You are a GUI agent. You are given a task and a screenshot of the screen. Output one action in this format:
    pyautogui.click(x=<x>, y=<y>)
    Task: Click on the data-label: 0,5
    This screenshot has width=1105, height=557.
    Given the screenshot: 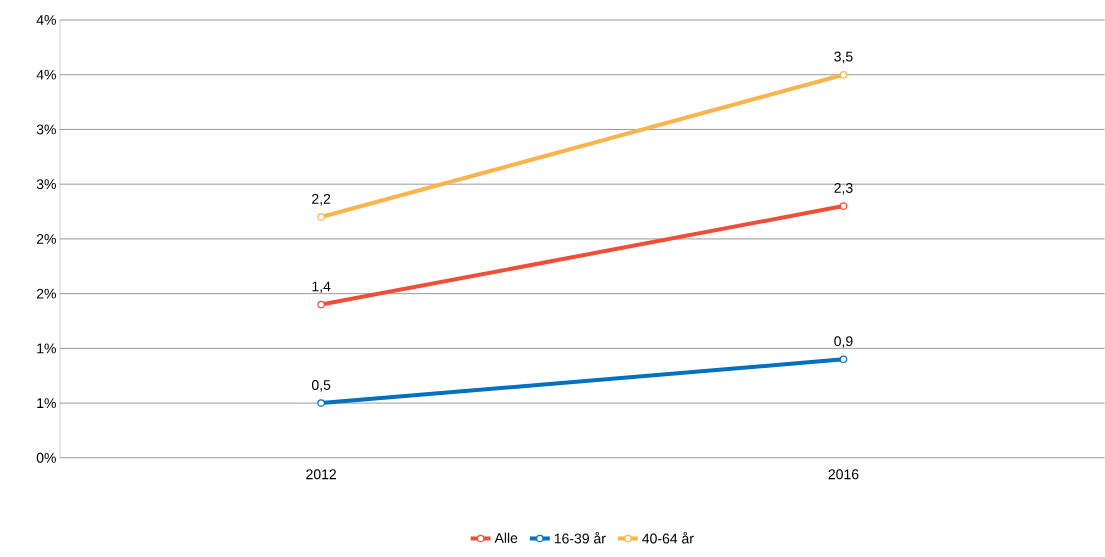 What is the action you would take?
    pyautogui.click(x=321, y=386)
    